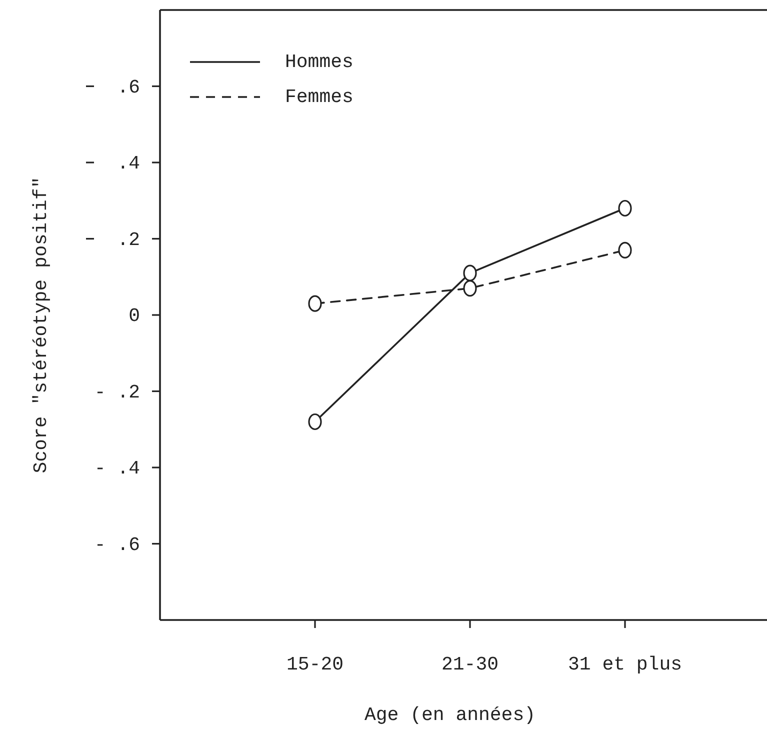 The image size is (767, 739). I want to click on y-tick-label: 0, so click(134, 316).